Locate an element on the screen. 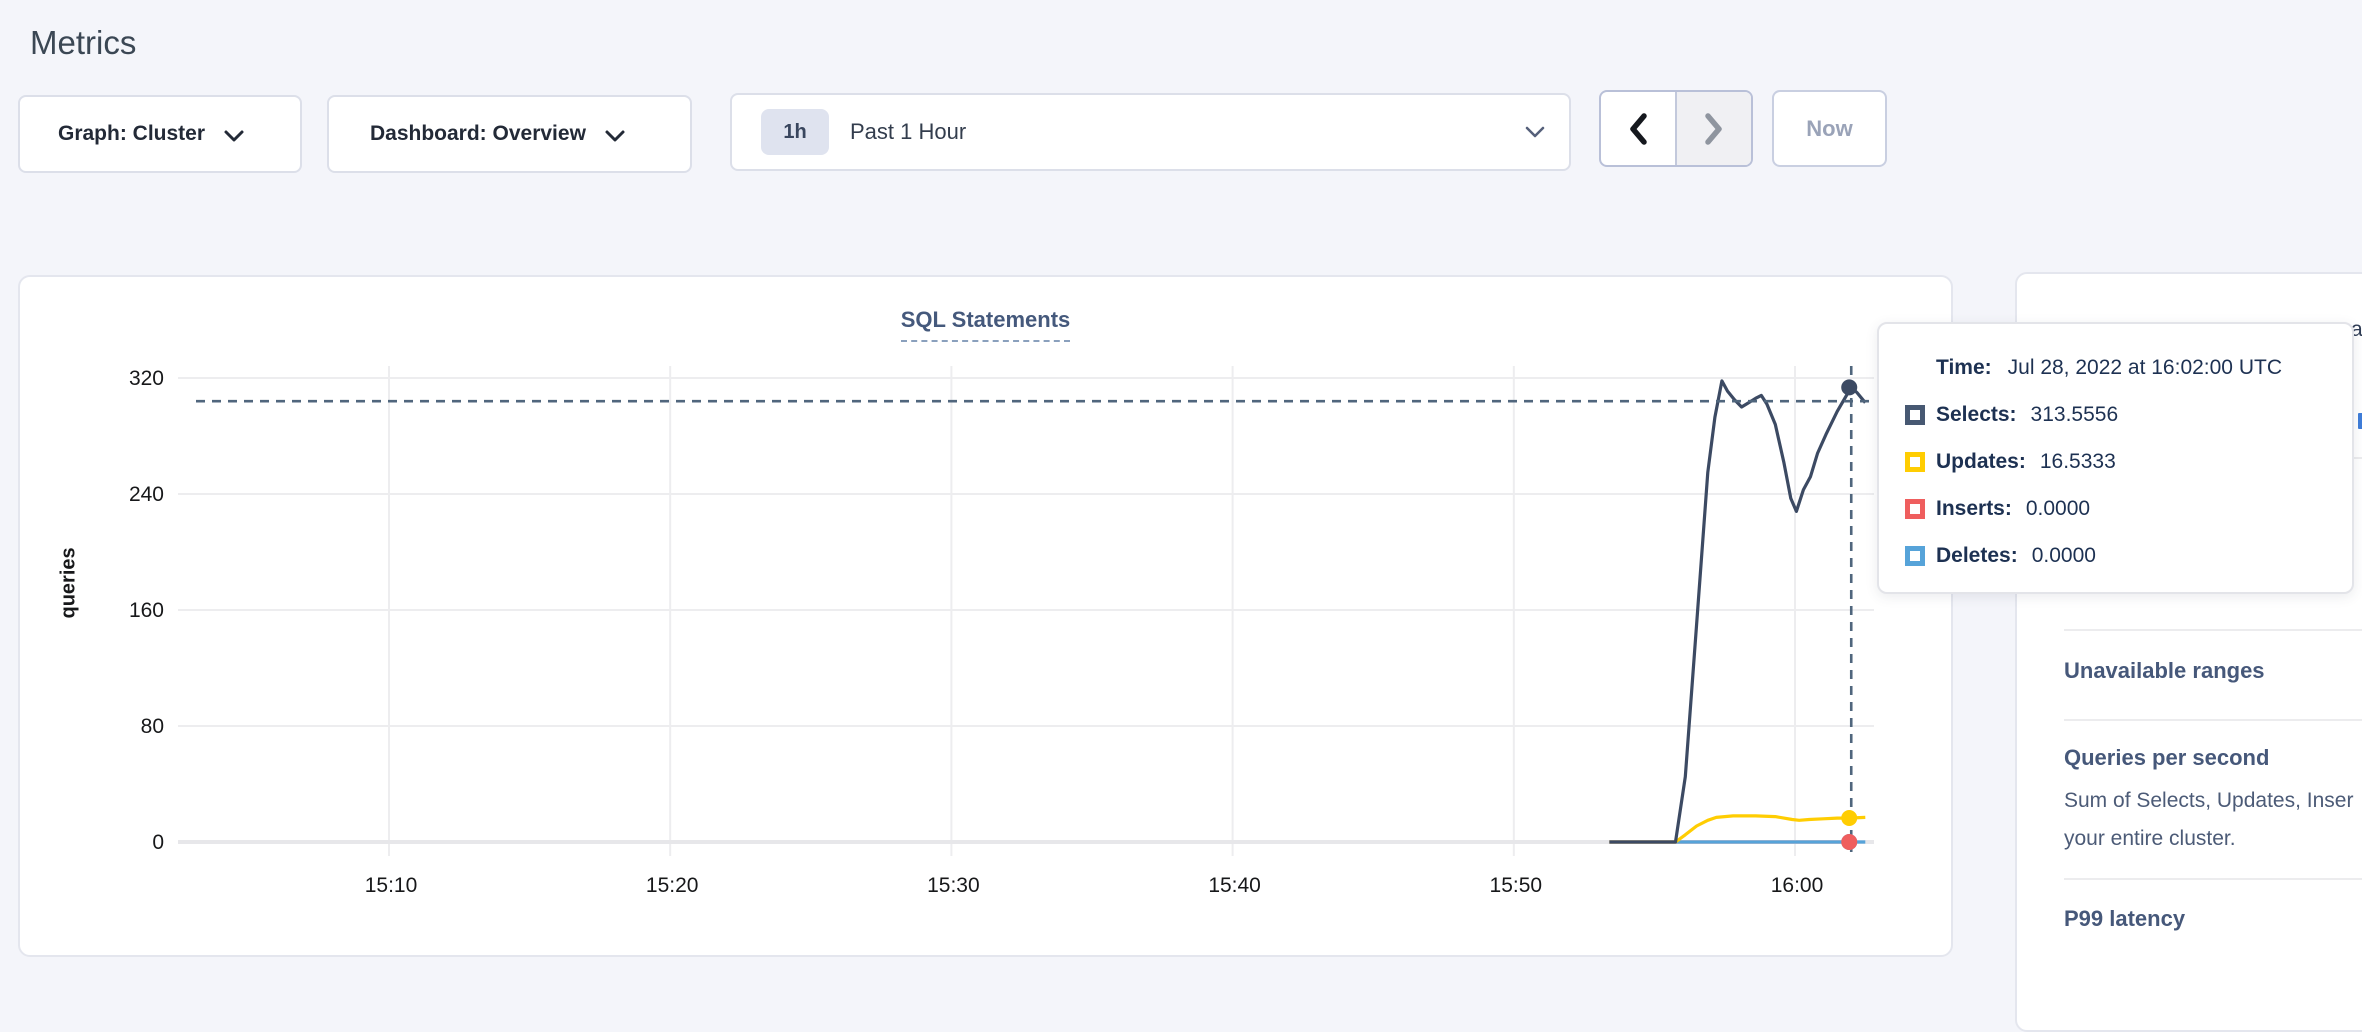 The height and width of the screenshot is (1032, 2362). next-time-window-button is located at coordinates (1713, 128).